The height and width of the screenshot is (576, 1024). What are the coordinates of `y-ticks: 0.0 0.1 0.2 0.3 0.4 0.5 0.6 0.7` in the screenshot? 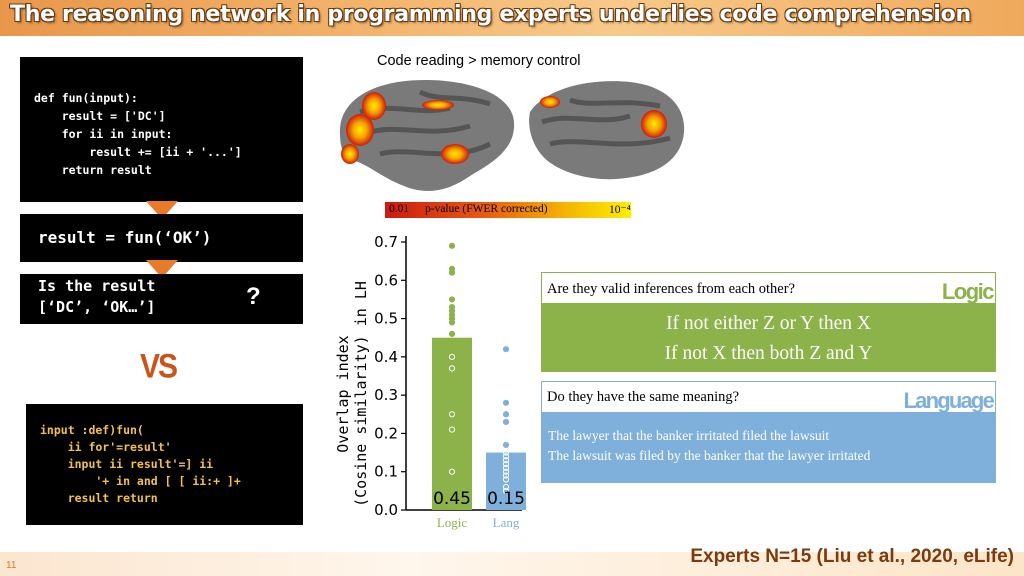 It's located at (390, 376).